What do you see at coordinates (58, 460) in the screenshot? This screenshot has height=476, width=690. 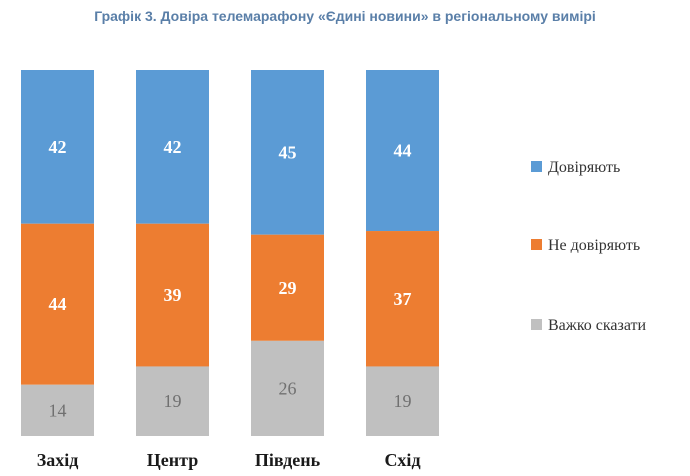 I see `category-label-1: Захід` at bounding box center [58, 460].